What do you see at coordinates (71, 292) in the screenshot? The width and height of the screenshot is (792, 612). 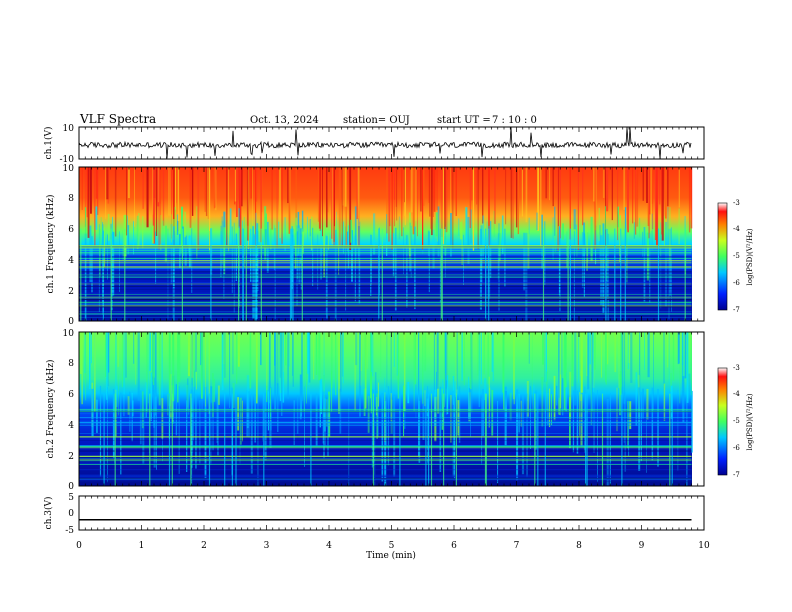 I see `ch1-ytick-2: 2` at bounding box center [71, 292].